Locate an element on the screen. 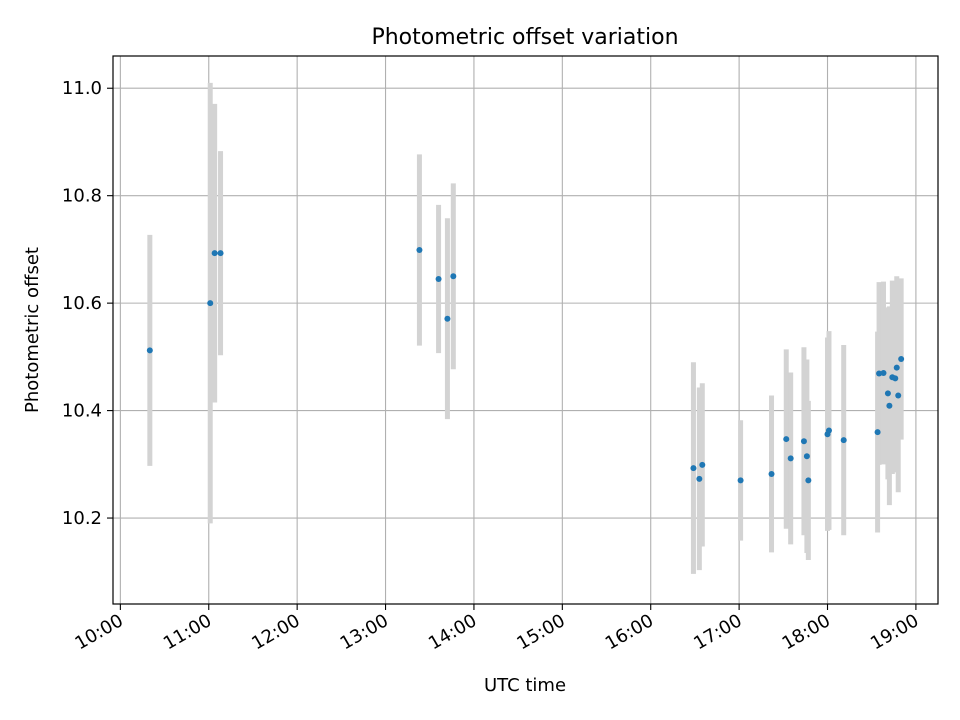 The image size is (960, 720). x-tick-label: 18:00 is located at coordinates (806, 632).